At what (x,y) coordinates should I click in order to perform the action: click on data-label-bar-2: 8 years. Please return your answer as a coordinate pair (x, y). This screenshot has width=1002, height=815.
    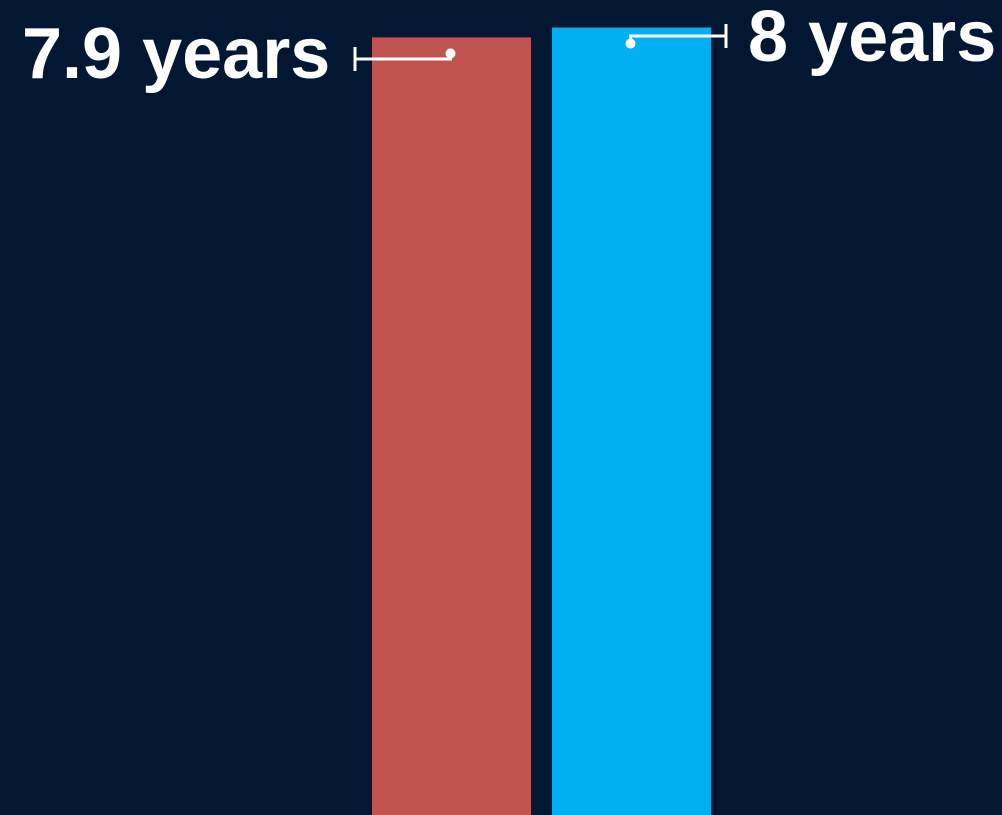
    Looking at the image, I should click on (872, 38).